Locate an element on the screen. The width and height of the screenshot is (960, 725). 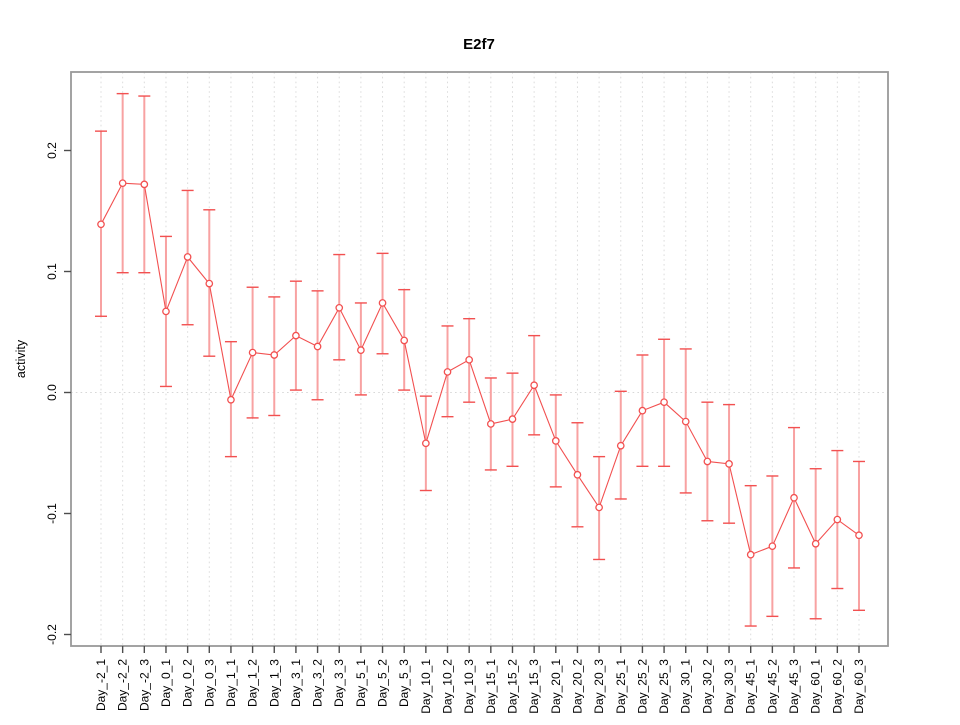
x-tick-label: Day_15_3 is located at coordinates (534, 686).